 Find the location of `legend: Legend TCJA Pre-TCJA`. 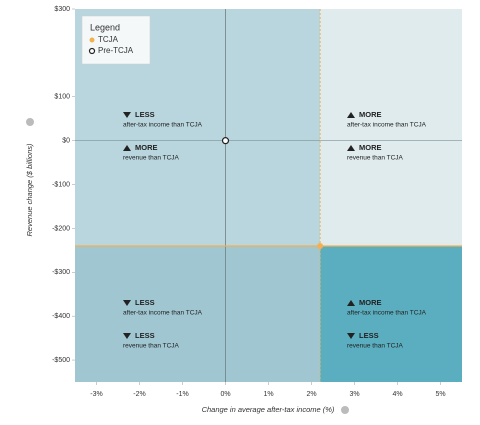

legend: Legend TCJA Pre-TCJA is located at coordinates (116, 40).